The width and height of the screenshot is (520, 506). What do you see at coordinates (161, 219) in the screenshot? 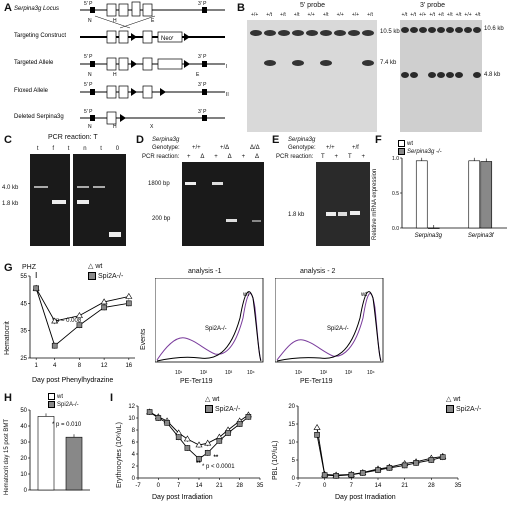
I see `marker-200bp: 200 bp` at bounding box center [161, 219].